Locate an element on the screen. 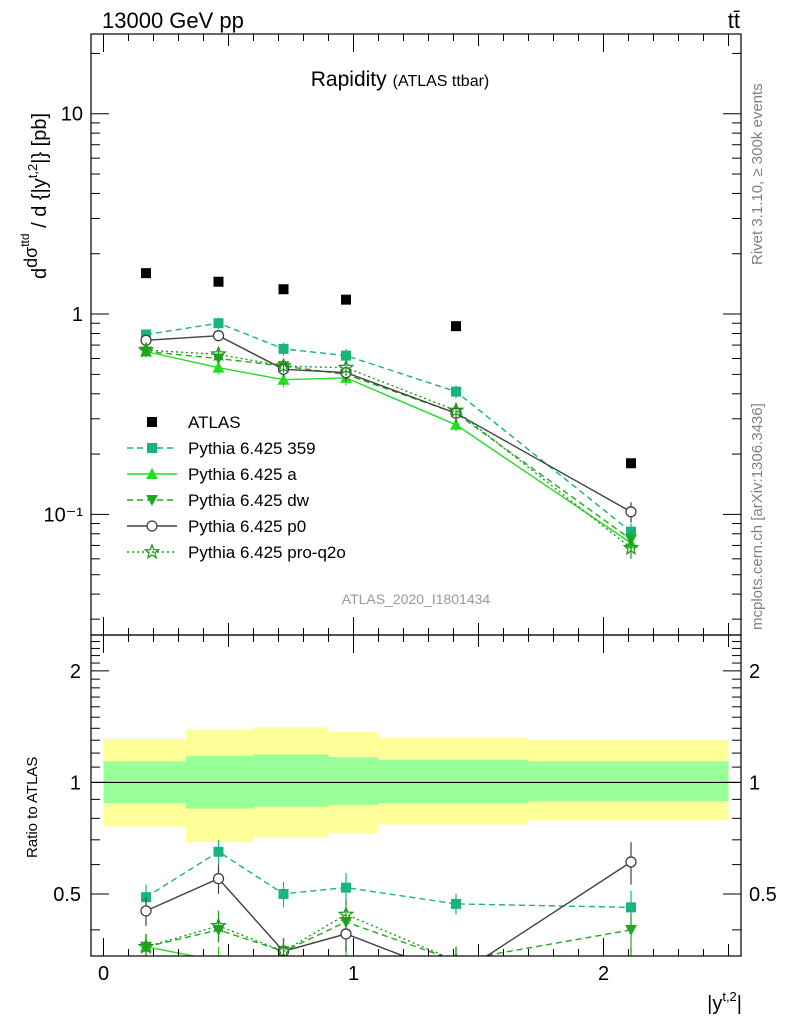  plot-title: Rapidity (ATLAS ttbar) is located at coordinates (400, 79).